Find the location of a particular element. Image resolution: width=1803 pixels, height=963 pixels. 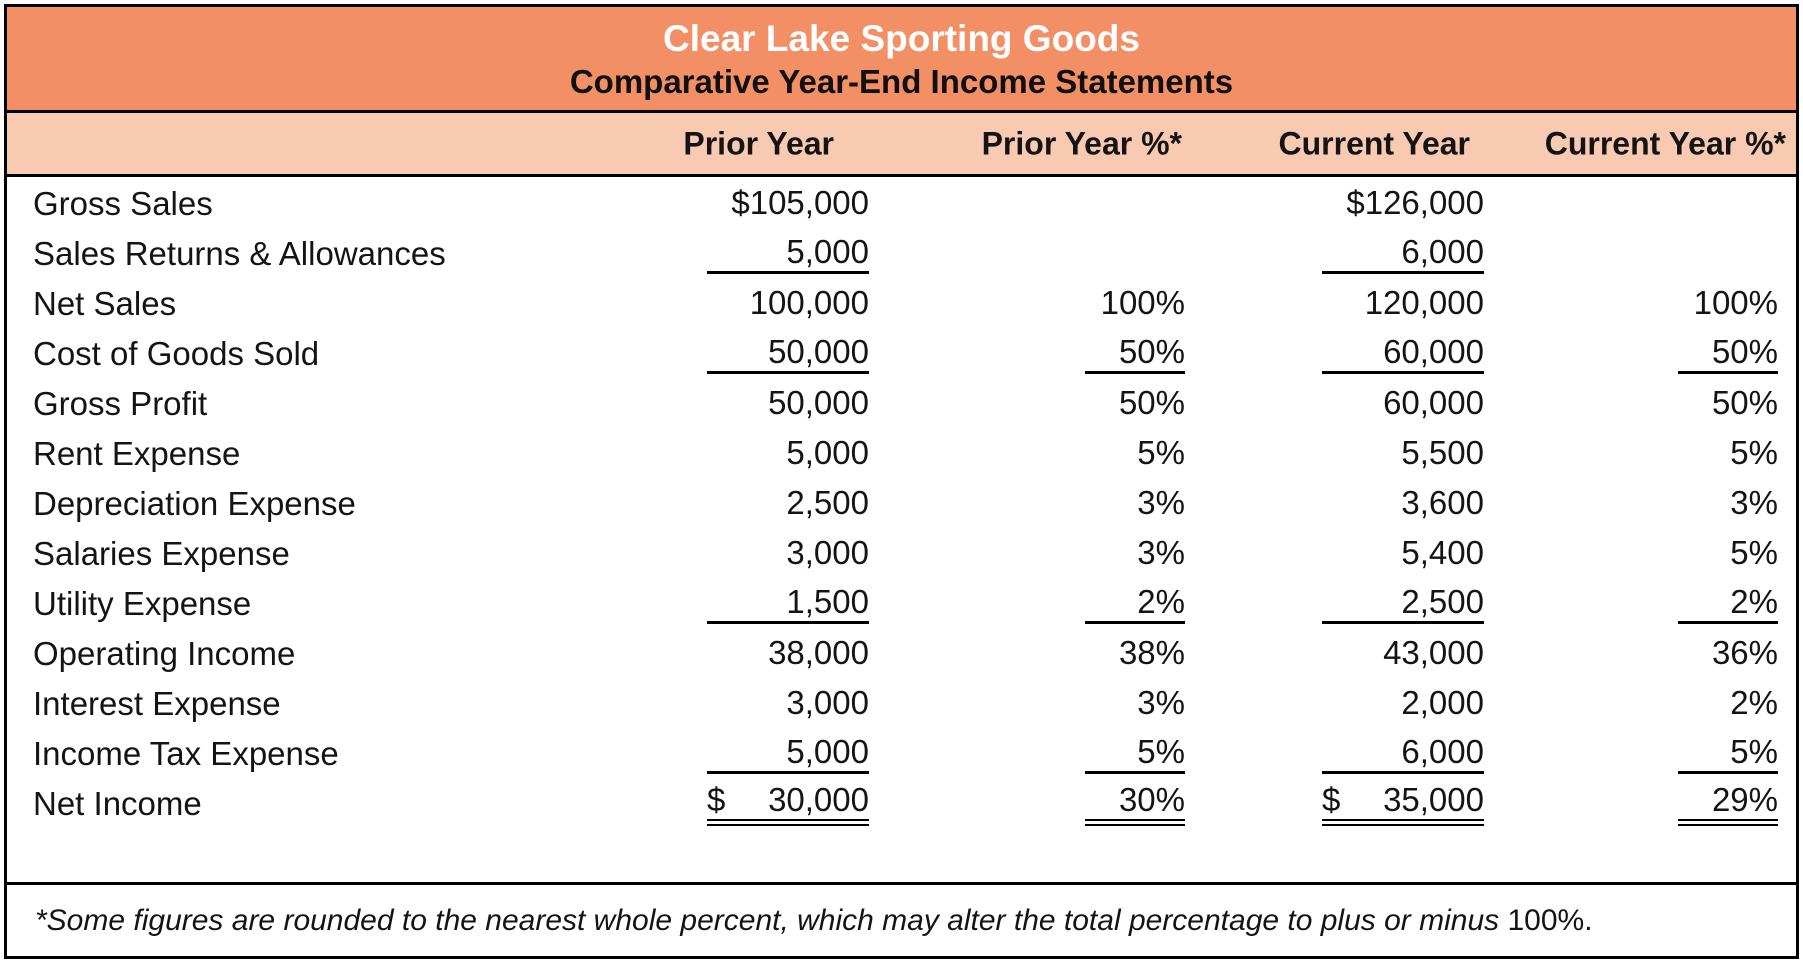

prior-year-value: $30,000 is located at coordinates (788, 804).